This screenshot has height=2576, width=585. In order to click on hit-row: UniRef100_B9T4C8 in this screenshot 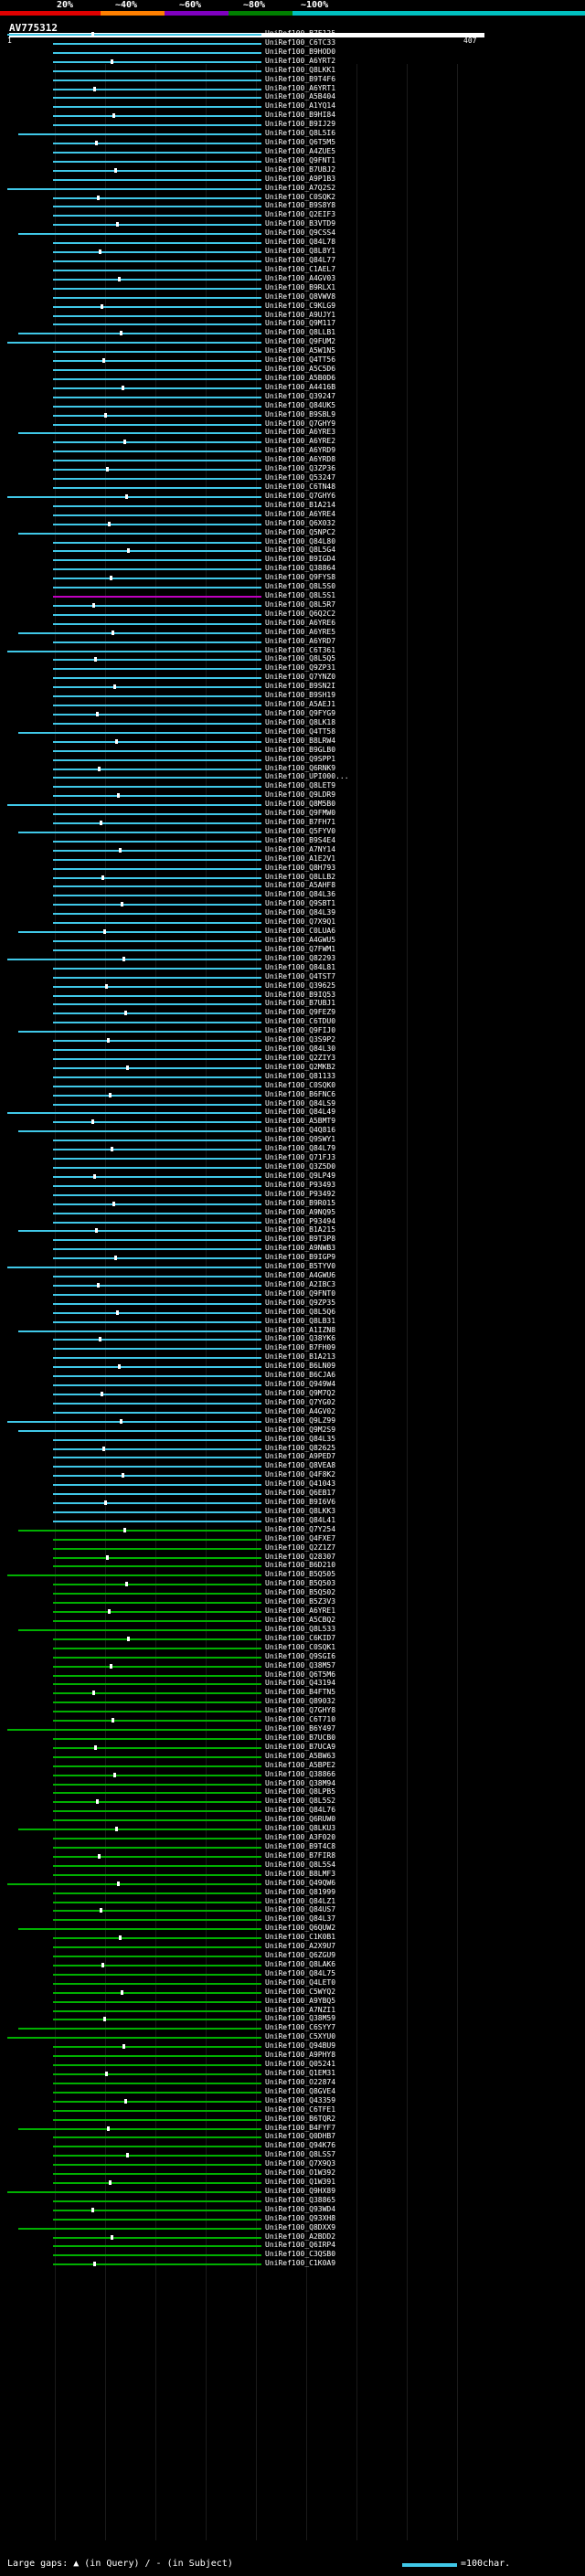, I will do `click(293, 1846)`.